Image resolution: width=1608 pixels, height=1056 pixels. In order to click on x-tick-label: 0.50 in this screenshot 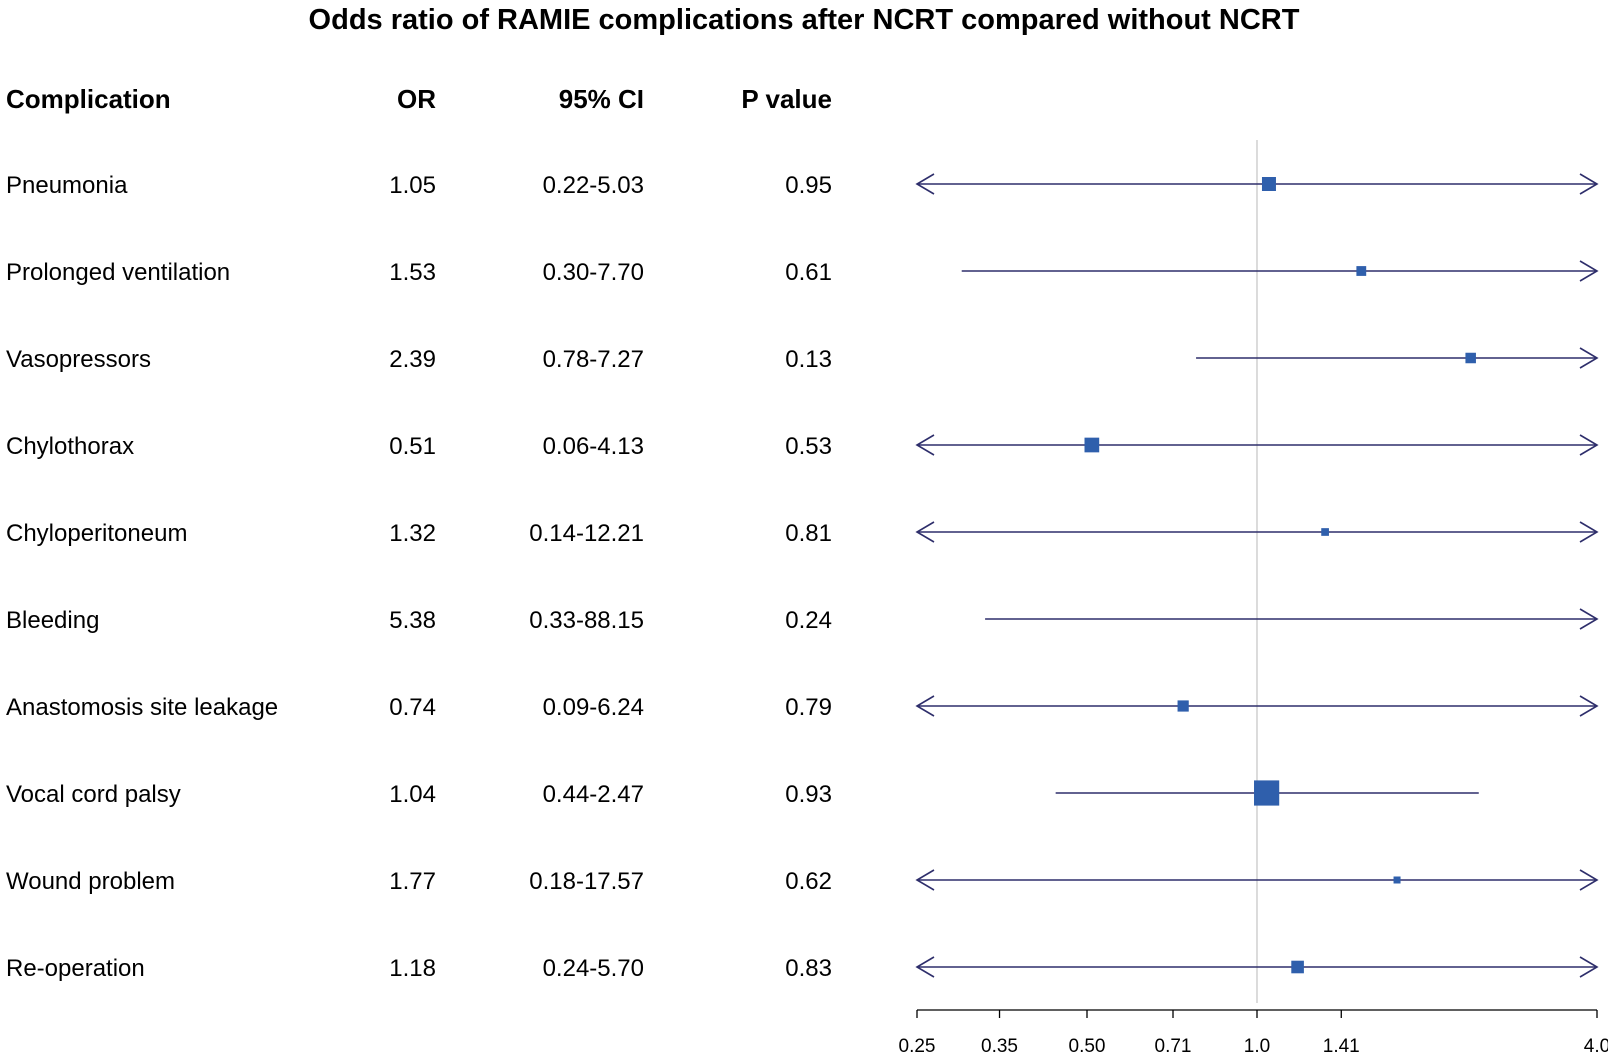, I will do `click(1087, 1046)`.